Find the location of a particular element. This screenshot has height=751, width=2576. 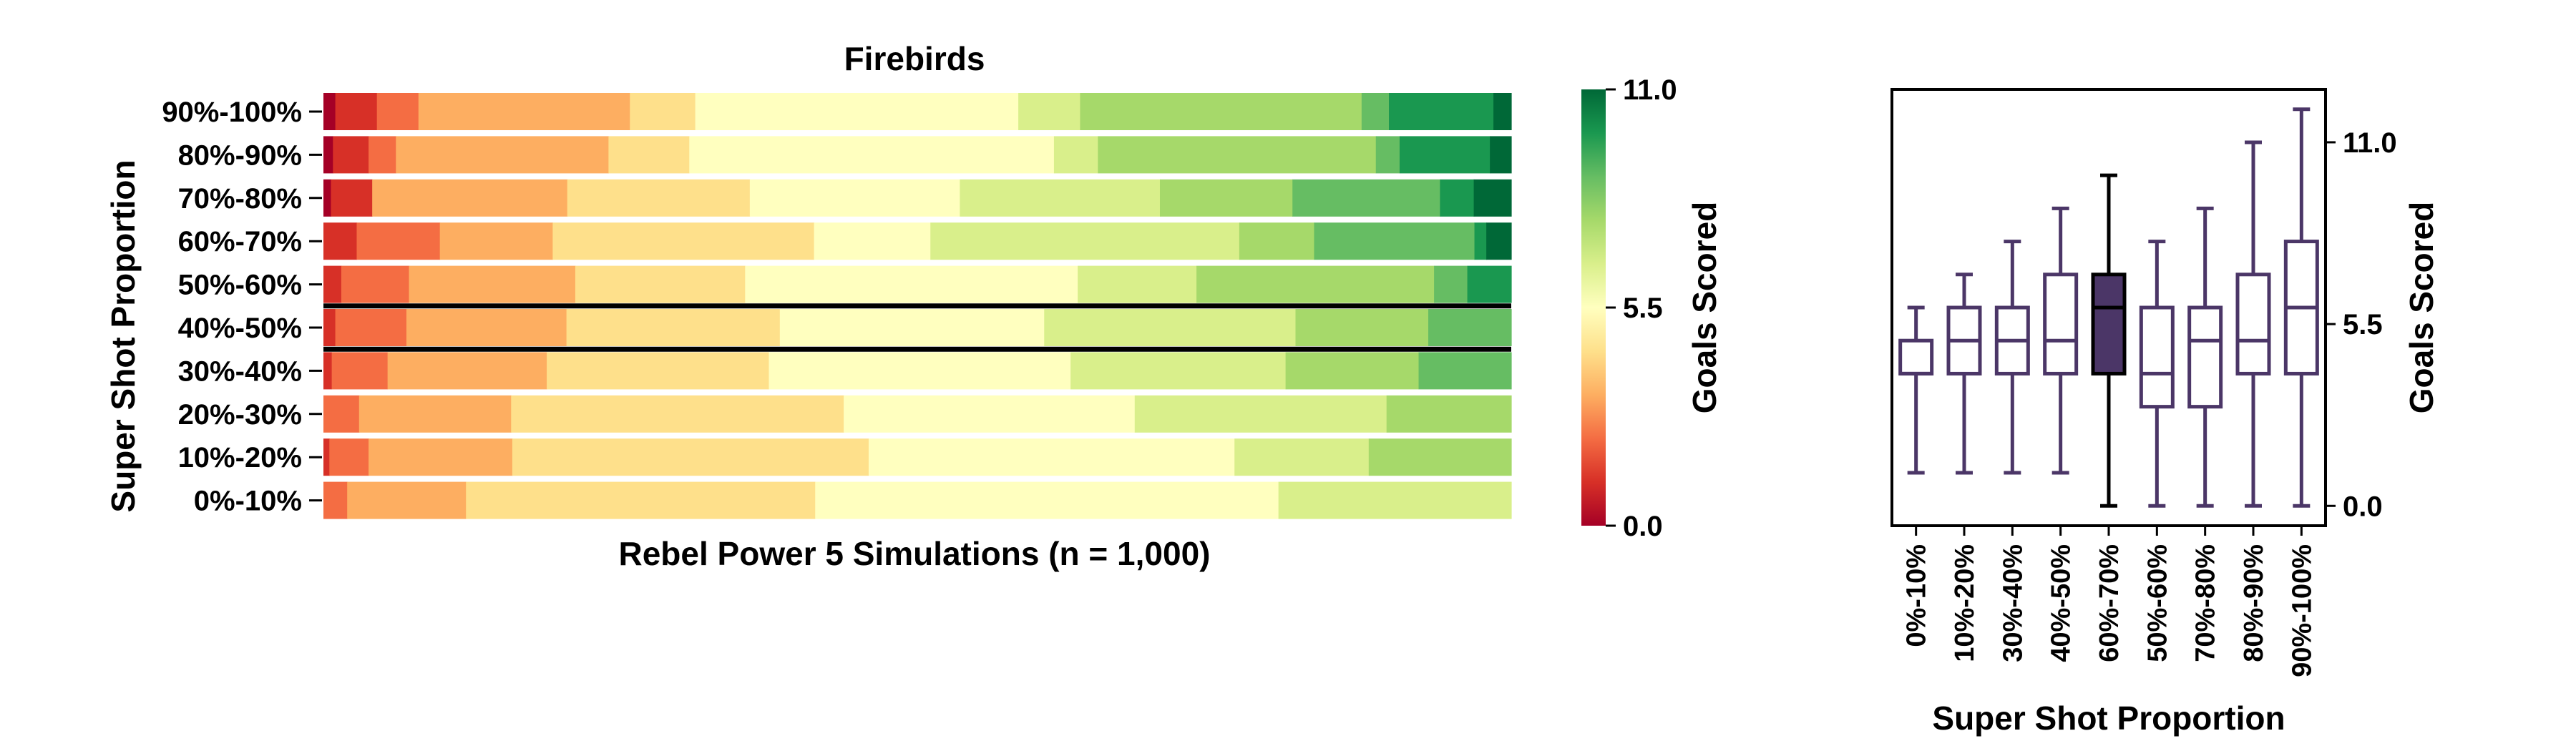

box-plot-ylabel: Goals Scored is located at coordinates (2421, 308).